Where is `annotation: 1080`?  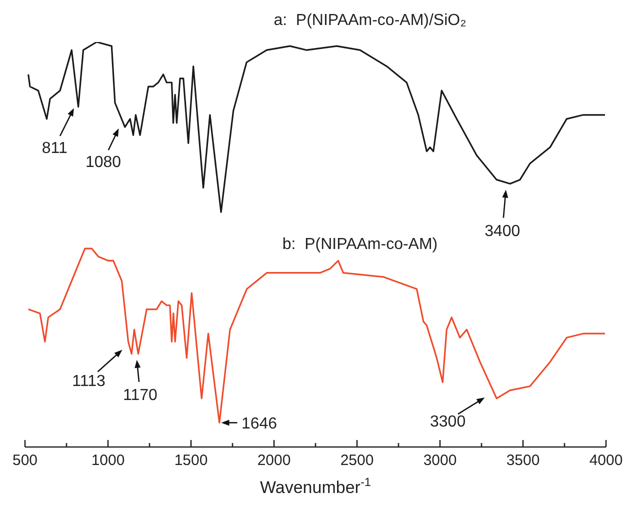
annotation: 1080 is located at coordinates (103, 162).